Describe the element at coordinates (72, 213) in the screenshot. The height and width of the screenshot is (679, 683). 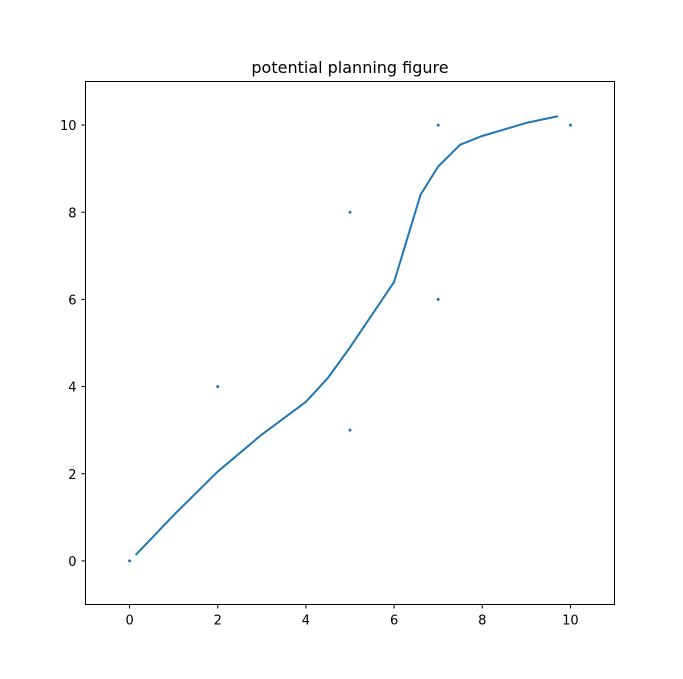
I see `y-tick-label: 8` at that location.